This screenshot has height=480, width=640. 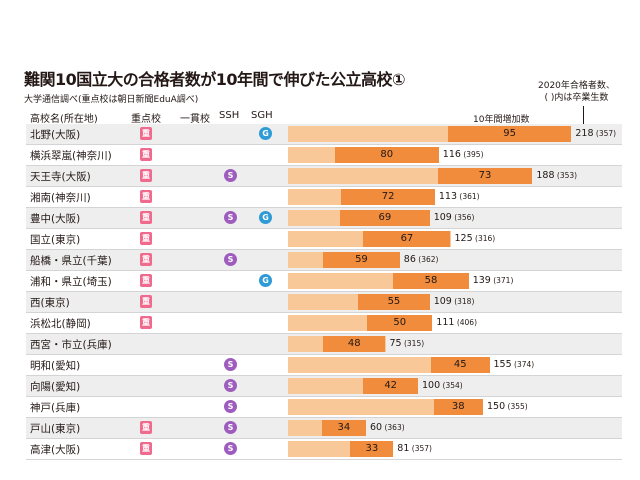 What do you see at coordinates (451, 385) in the screenshot?
I see `graduates-value: (354)` at bounding box center [451, 385].